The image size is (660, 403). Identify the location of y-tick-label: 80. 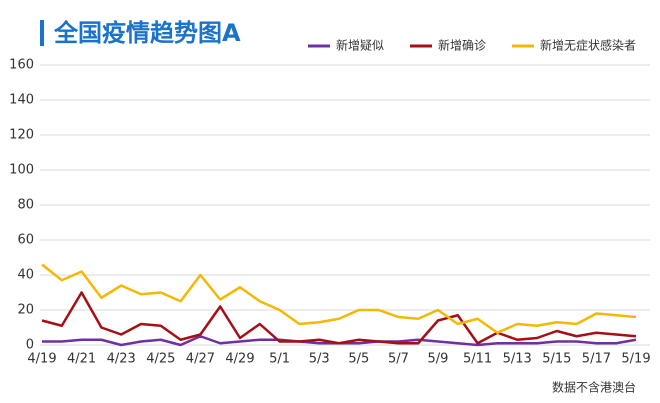
(25, 205).